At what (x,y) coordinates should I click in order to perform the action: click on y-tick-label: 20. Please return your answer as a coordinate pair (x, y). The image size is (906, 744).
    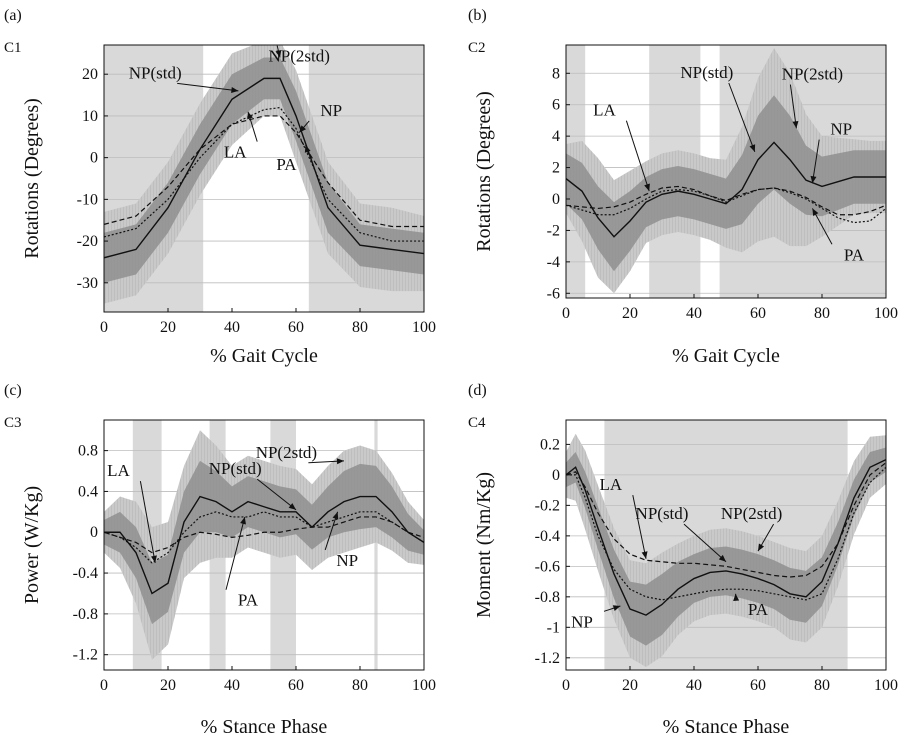
    Looking at the image, I should click on (90, 74).